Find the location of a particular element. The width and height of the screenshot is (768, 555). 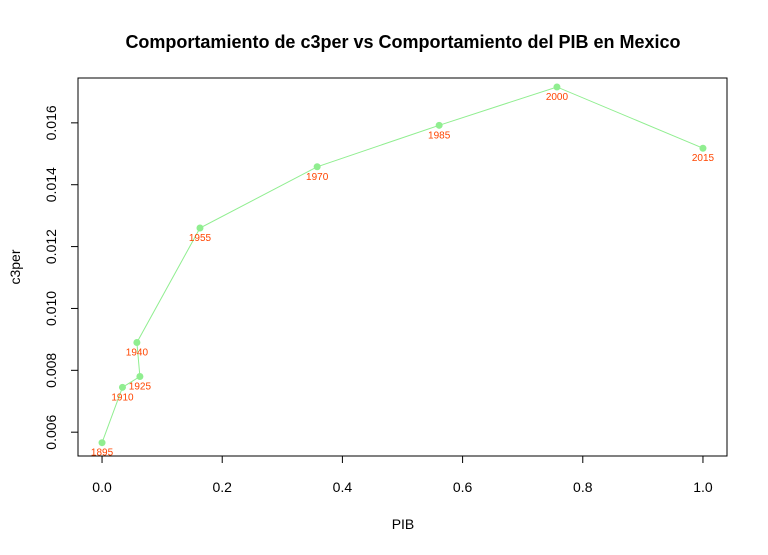

x-tick-label: 0.6 is located at coordinates (463, 487).